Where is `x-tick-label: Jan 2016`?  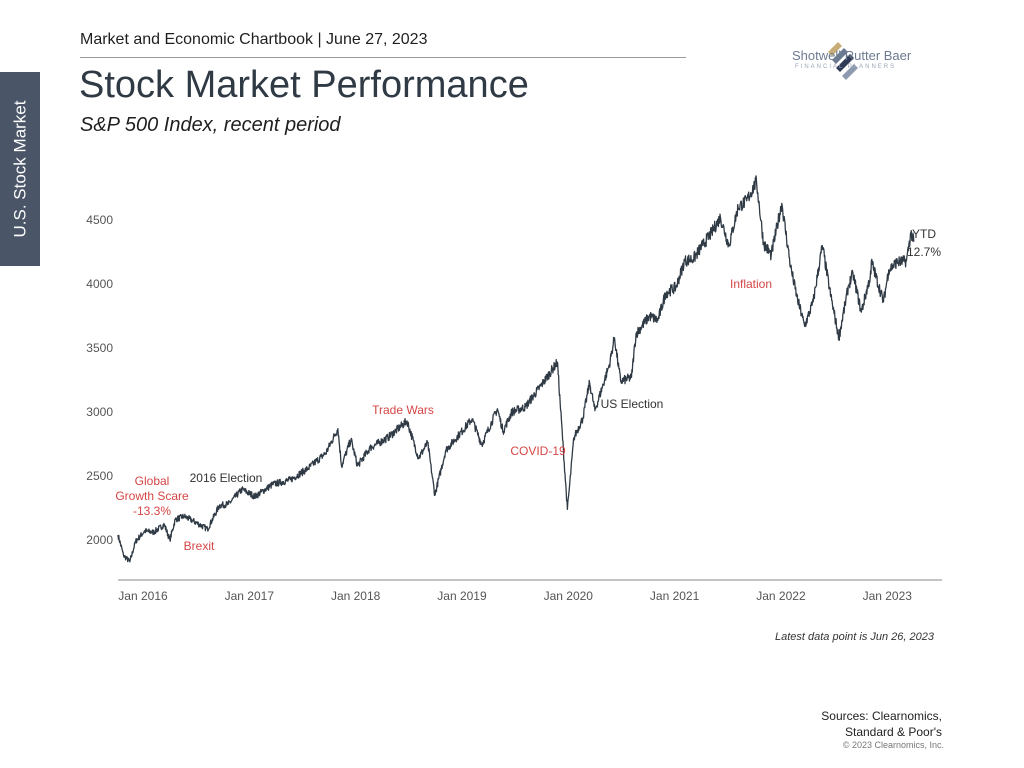
x-tick-label: Jan 2016 is located at coordinates (143, 596).